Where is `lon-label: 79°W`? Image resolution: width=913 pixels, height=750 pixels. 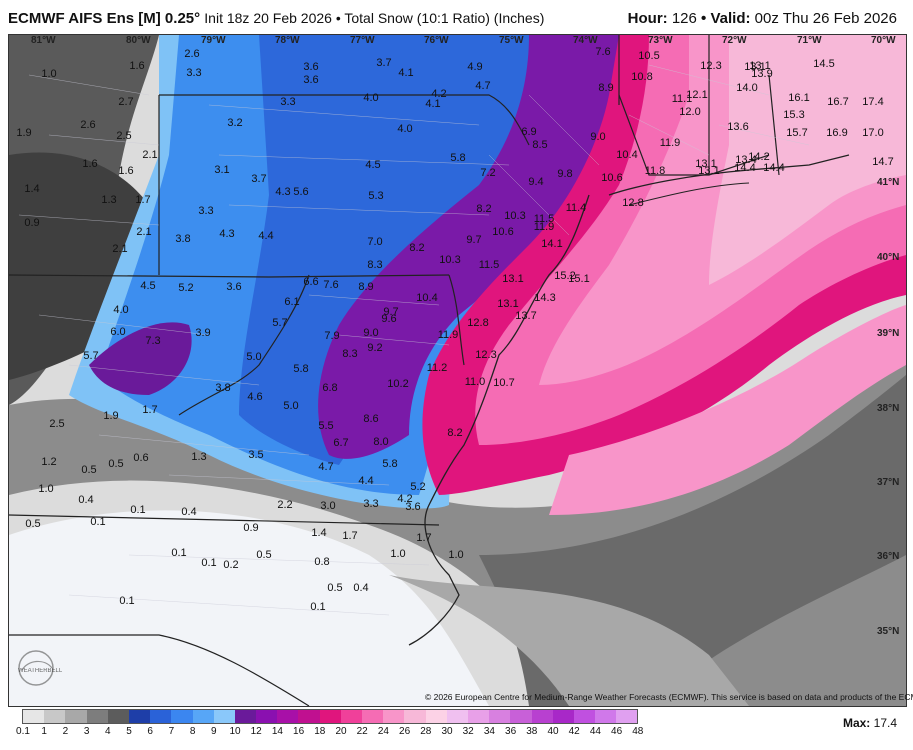
lon-label: 79°W is located at coordinates (213, 40).